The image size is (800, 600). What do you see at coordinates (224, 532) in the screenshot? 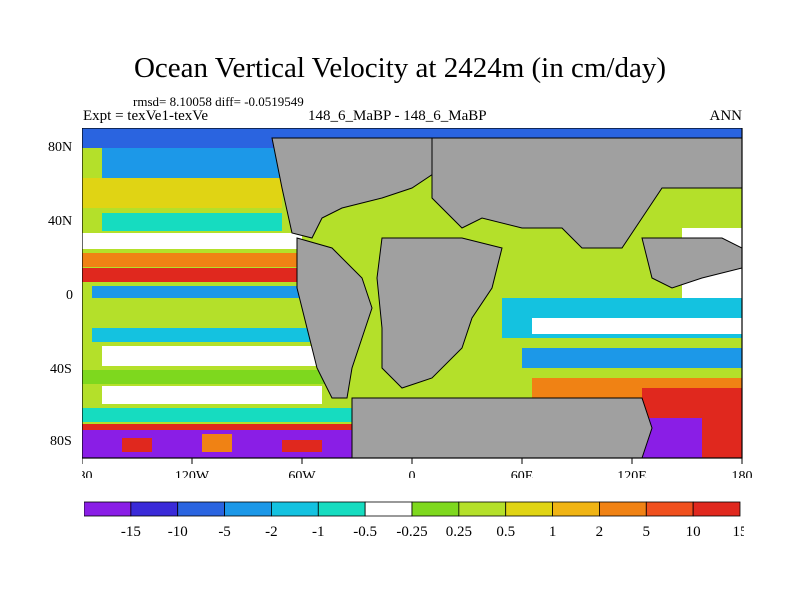
I see `colorbar-label: -5` at bounding box center [224, 532].